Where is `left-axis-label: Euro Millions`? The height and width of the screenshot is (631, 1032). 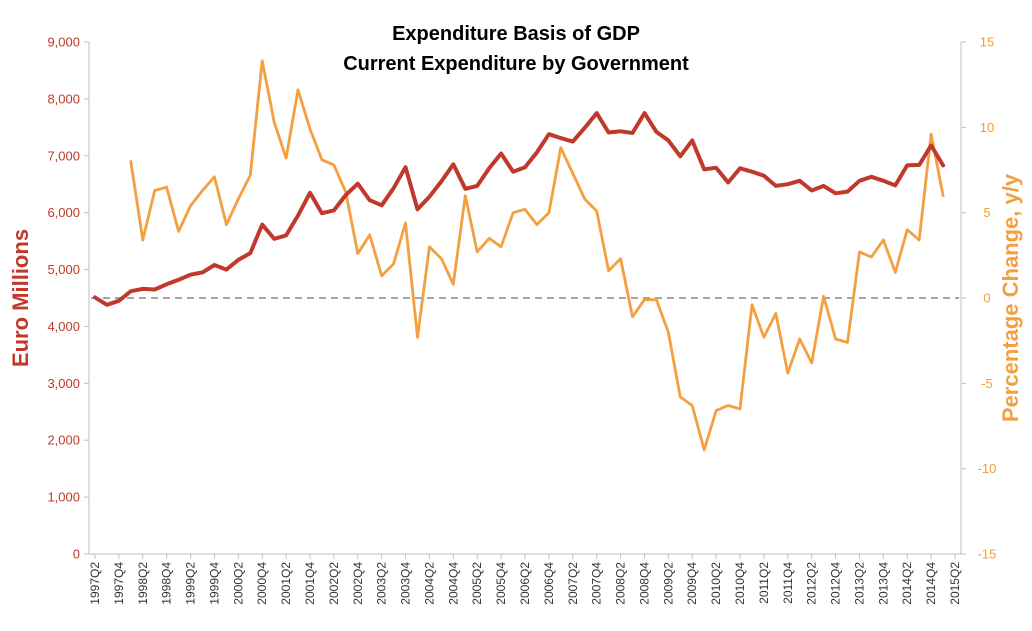
left-axis-label: Euro Millions is located at coordinates (20, 298).